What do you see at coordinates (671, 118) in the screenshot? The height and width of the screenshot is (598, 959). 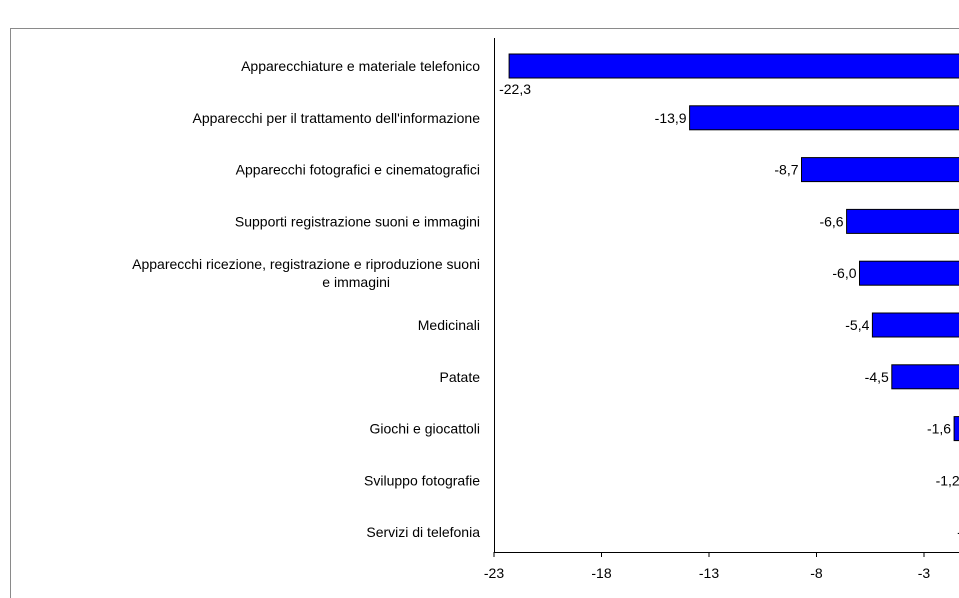 I see `data-label: -13,9` at bounding box center [671, 118].